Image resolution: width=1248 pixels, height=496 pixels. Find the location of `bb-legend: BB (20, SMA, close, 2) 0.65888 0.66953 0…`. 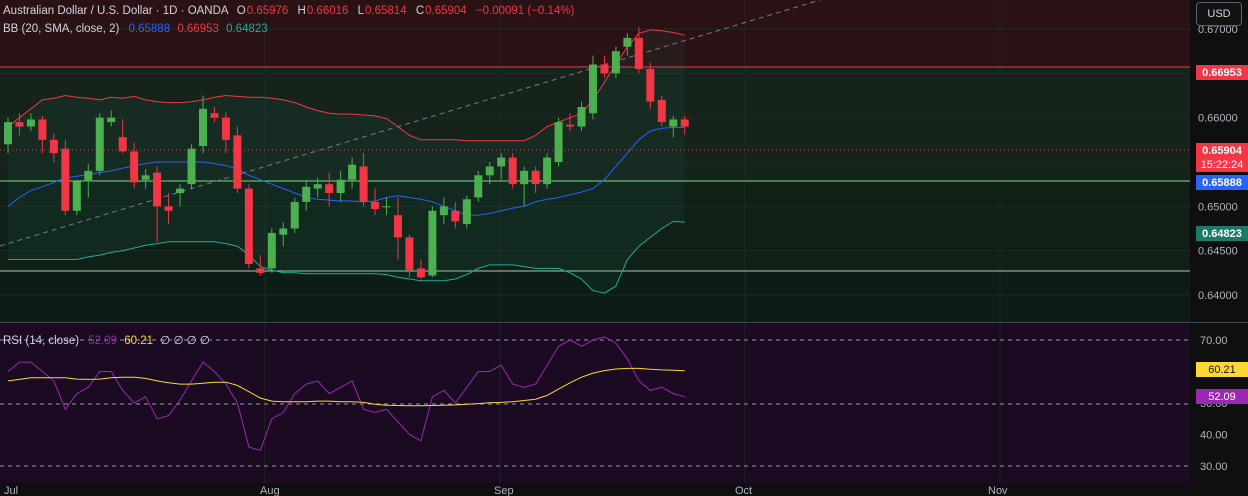

bb-legend: BB (20, SMA, close, 2) 0.65888 0.66953 0… is located at coordinates (136, 29).